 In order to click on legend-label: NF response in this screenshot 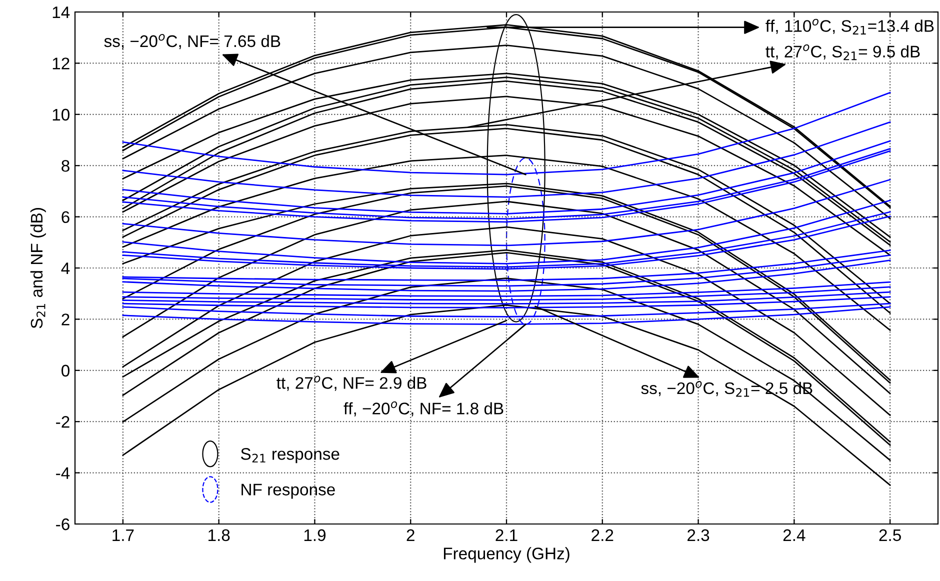, I will do `click(288, 491)`.